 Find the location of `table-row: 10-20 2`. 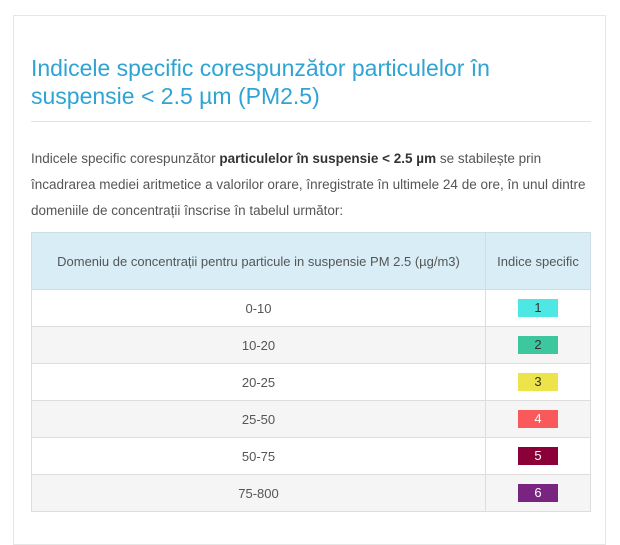

table-row: 10-20 2 is located at coordinates (311, 345).